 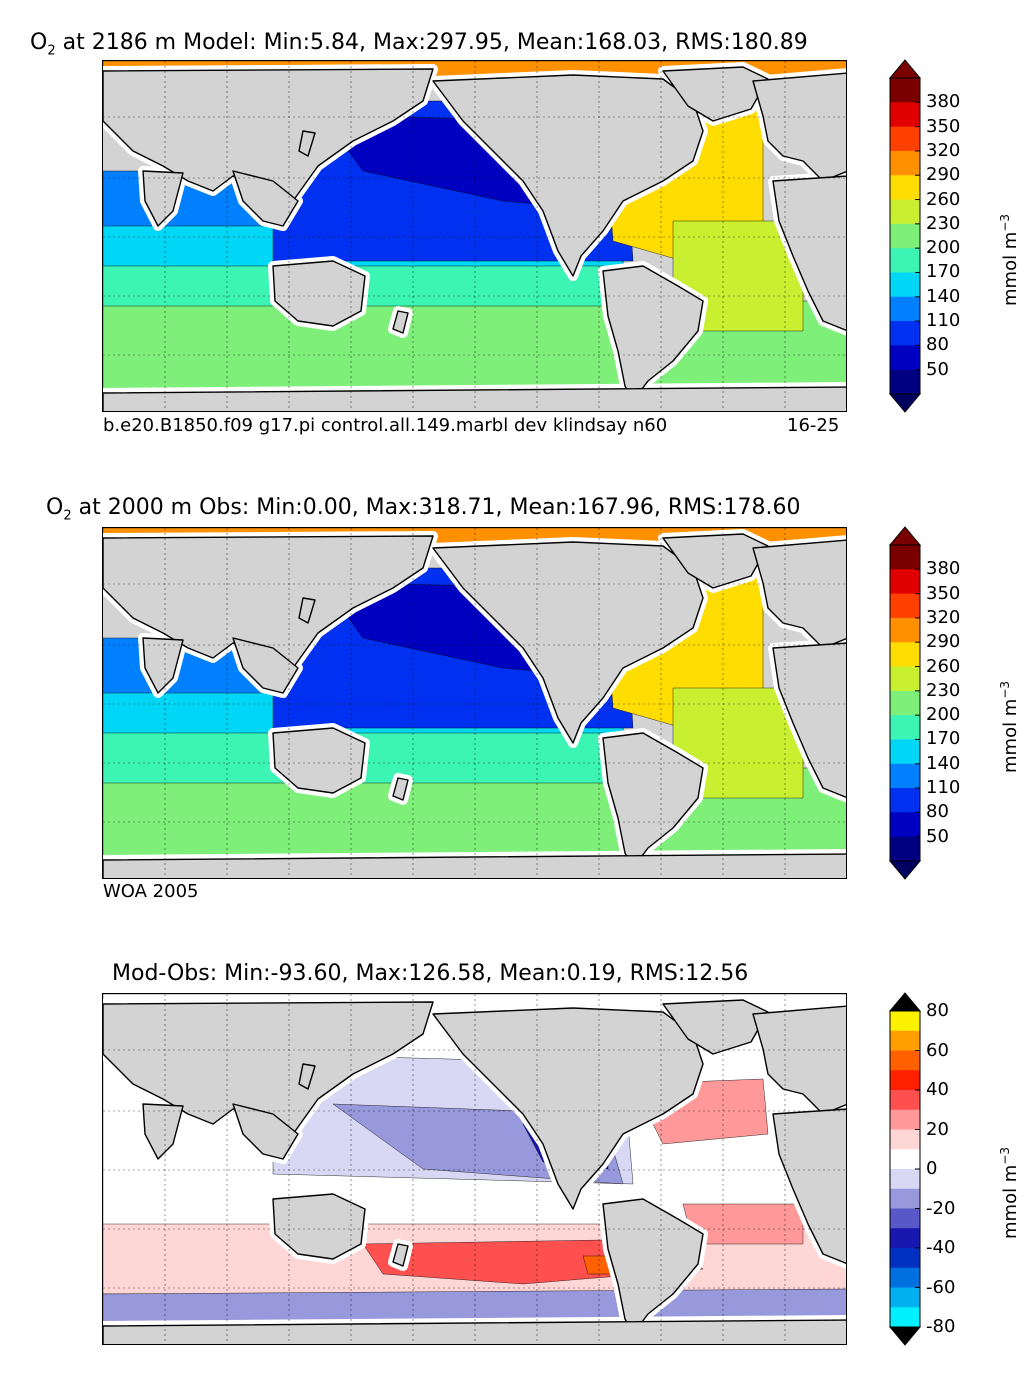 What do you see at coordinates (67, 516) in the screenshot?
I see `panel-2-title-sub: 2` at bounding box center [67, 516].